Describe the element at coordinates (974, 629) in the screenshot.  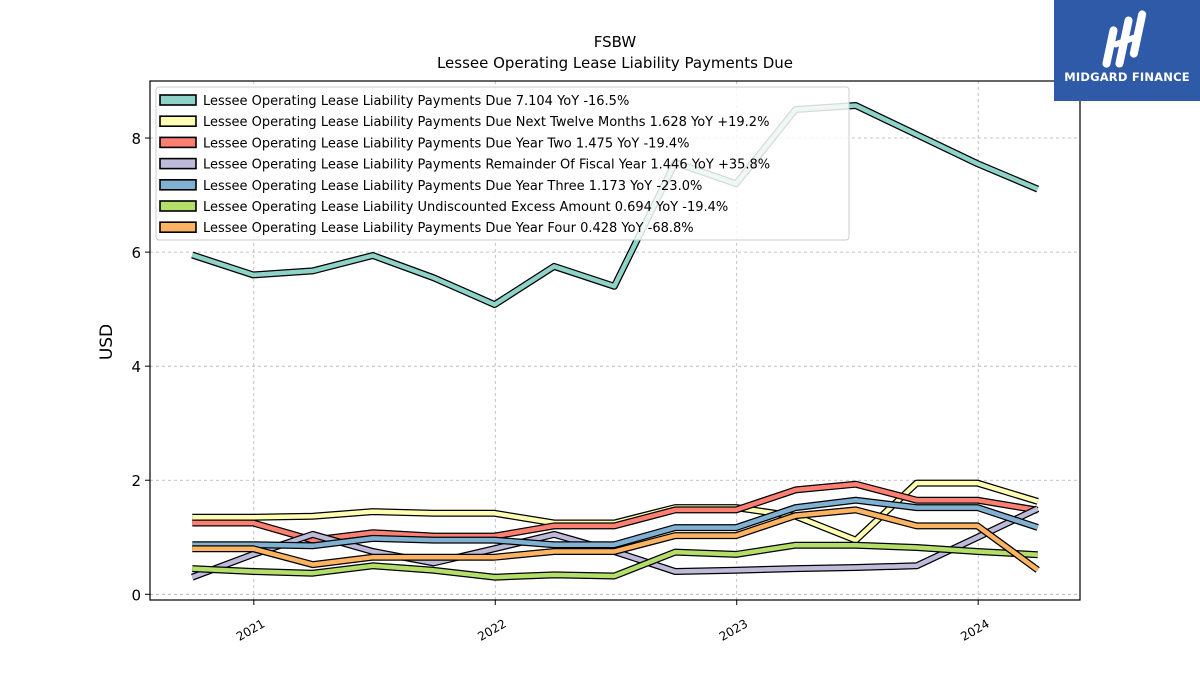
I see `x-tick-label: 2024` at that location.